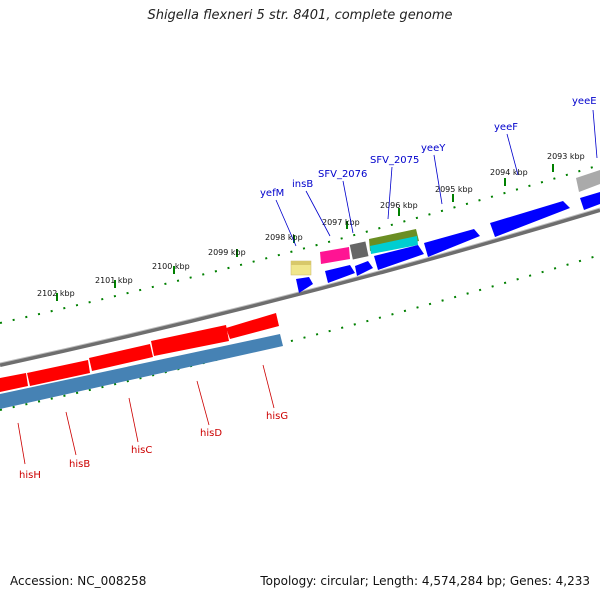 The height and width of the screenshot is (600, 600). I want to click on leader-yeeF, so click(512, 154).